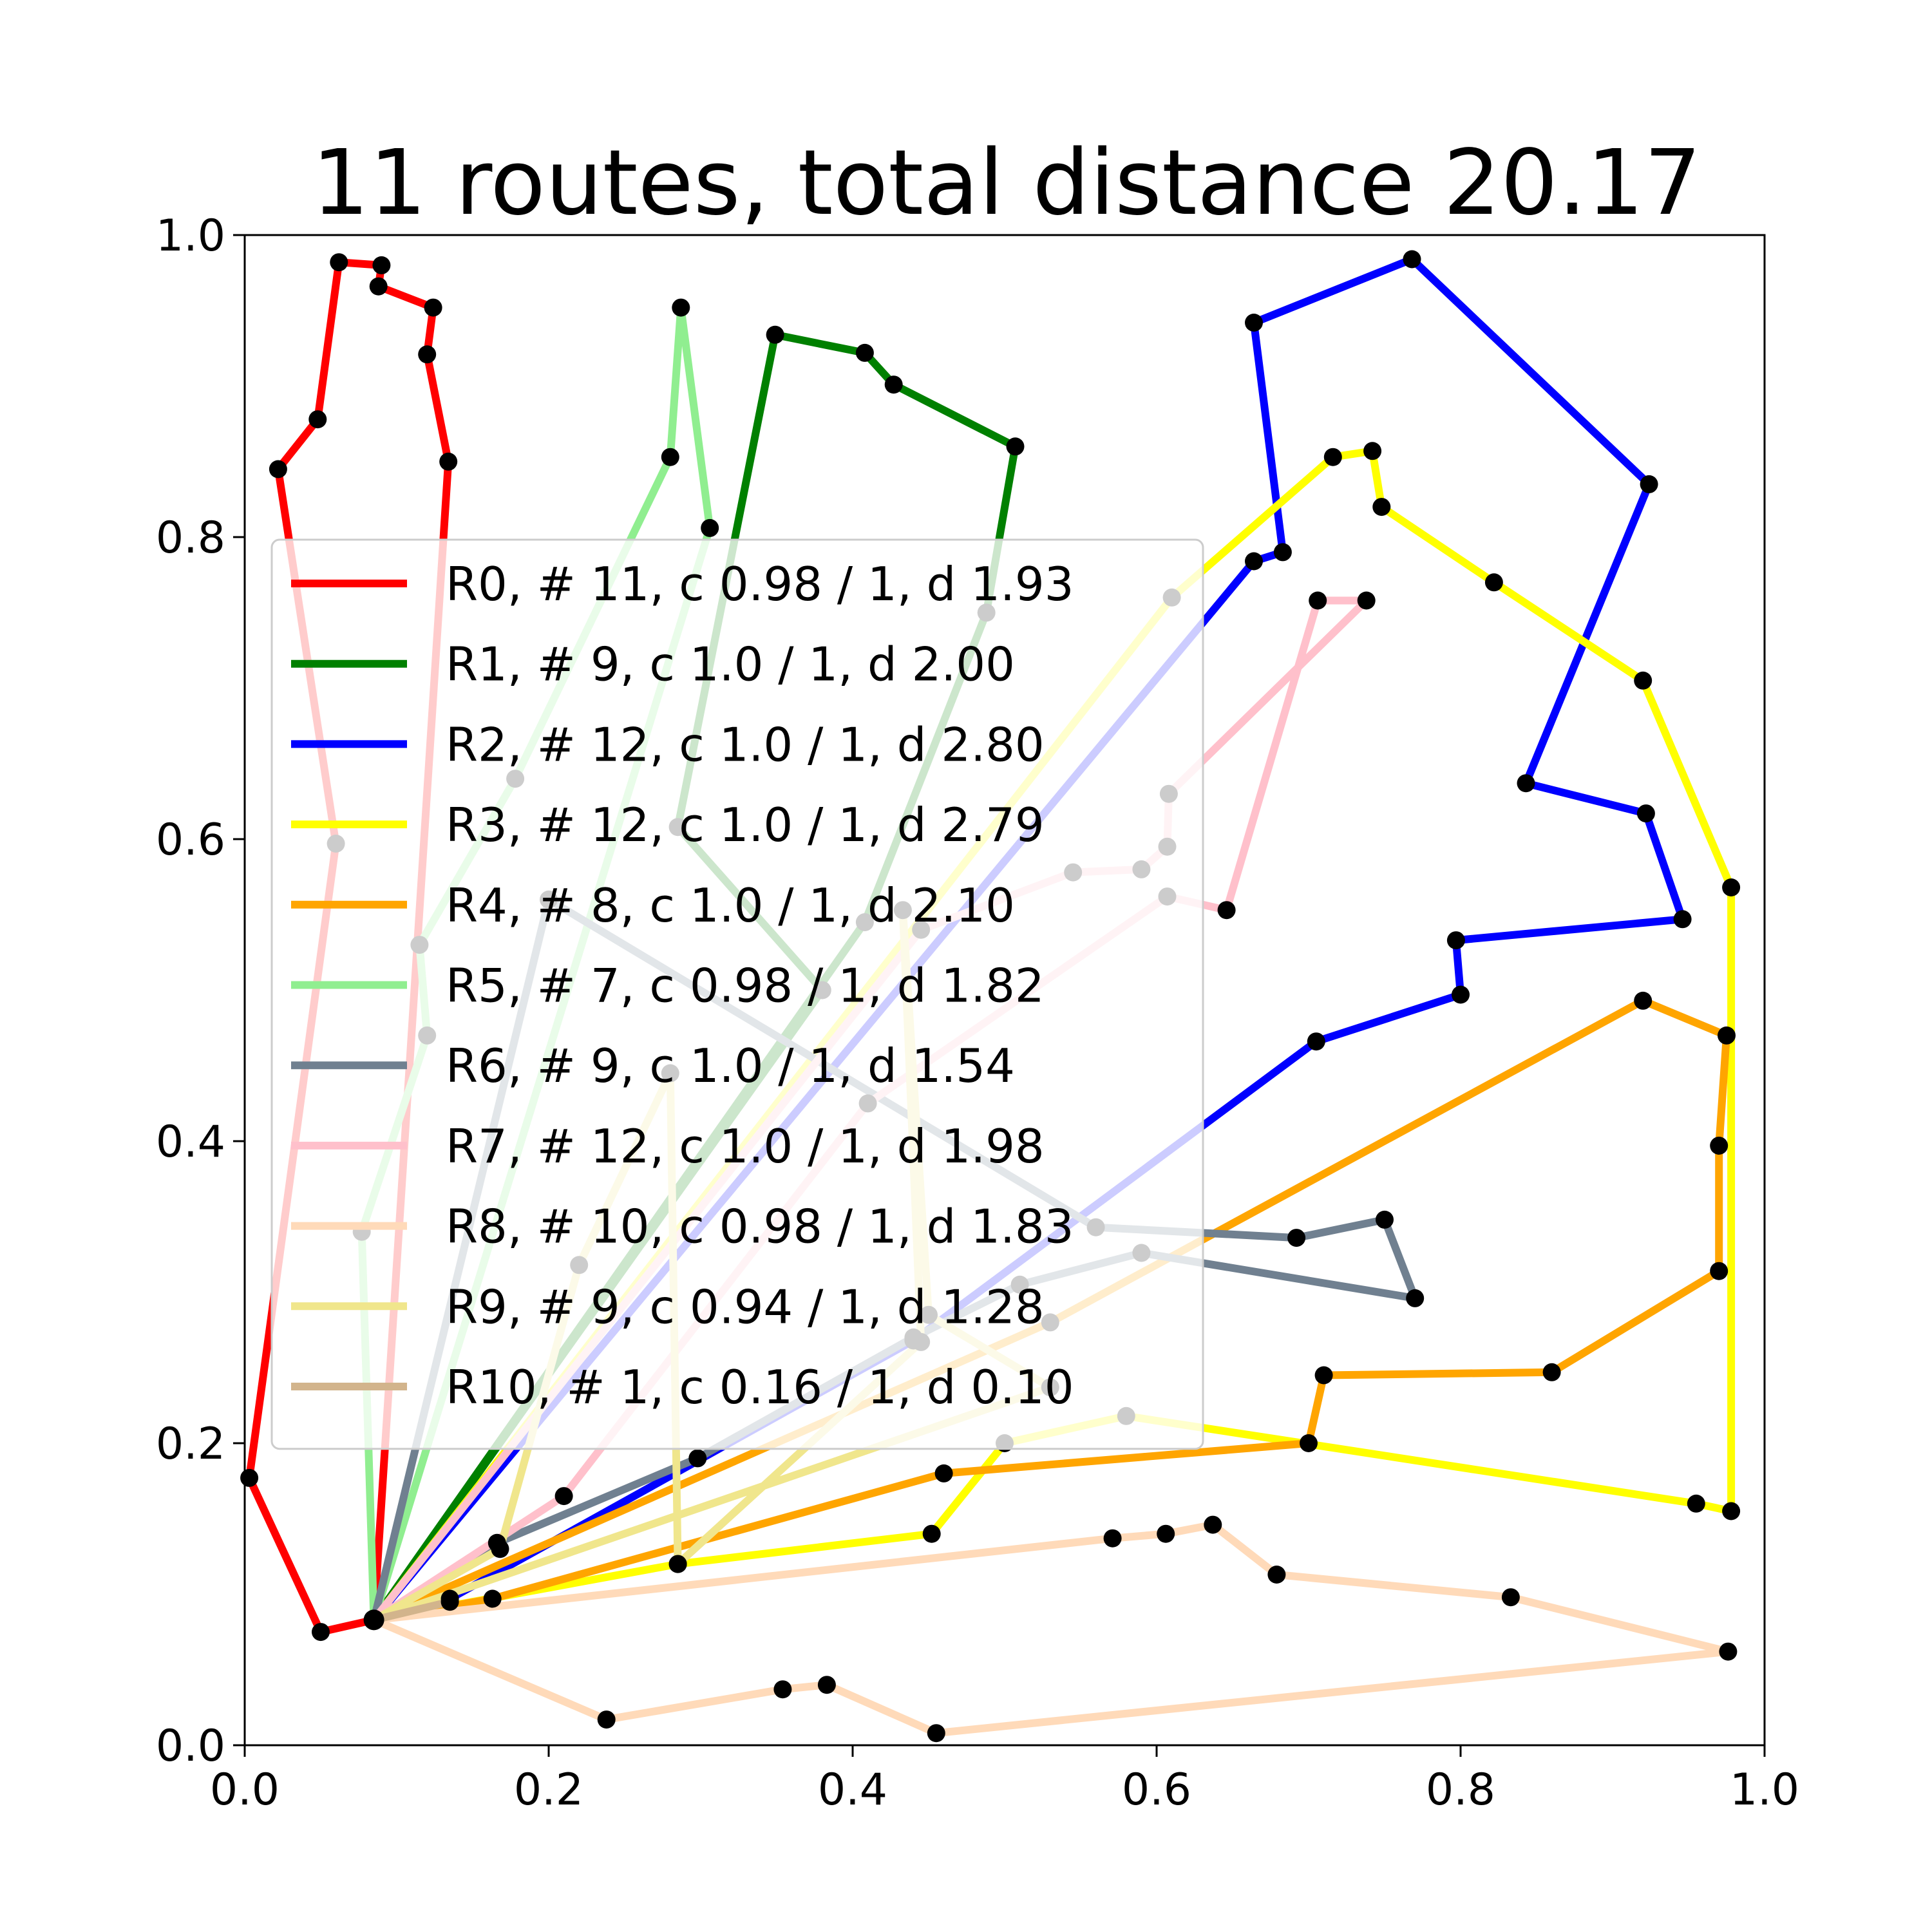  What do you see at coordinates (760, 1227) in the screenshot?
I see `legend-label-r8: R8, # 10, c 0.98 / 1, d 1.83` at bounding box center [760, 1227].